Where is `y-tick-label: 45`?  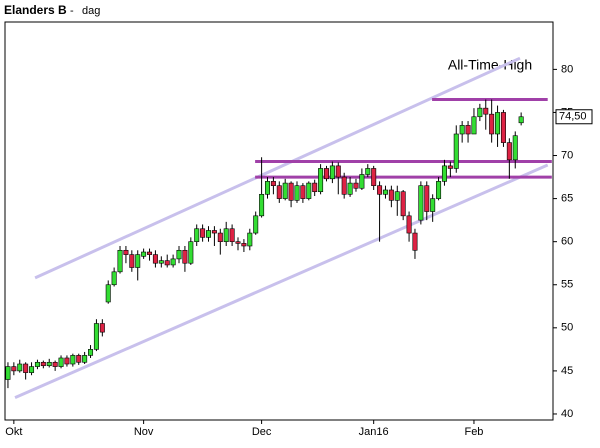 y-tick-label: 45 is located at coordinates (567, 371).